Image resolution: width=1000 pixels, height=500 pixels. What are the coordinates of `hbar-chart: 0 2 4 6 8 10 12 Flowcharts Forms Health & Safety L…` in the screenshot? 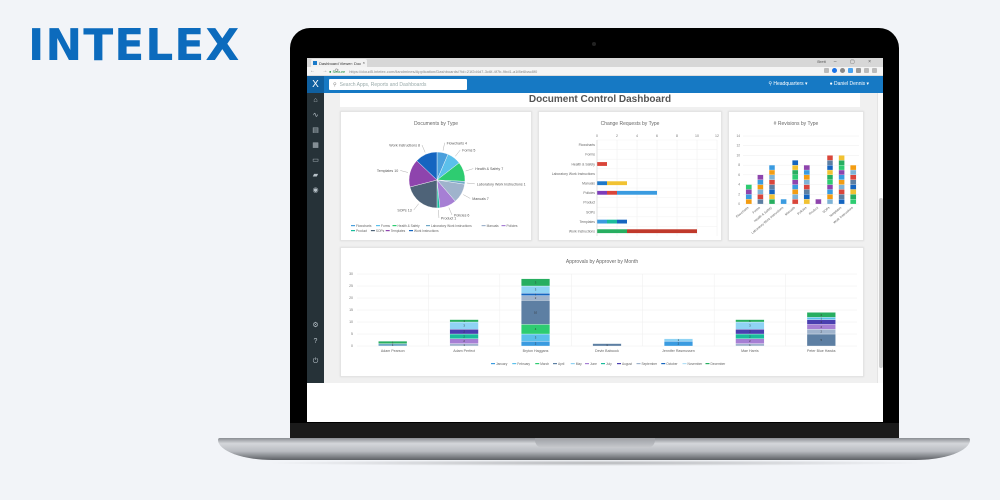 It's located at (631, 177).